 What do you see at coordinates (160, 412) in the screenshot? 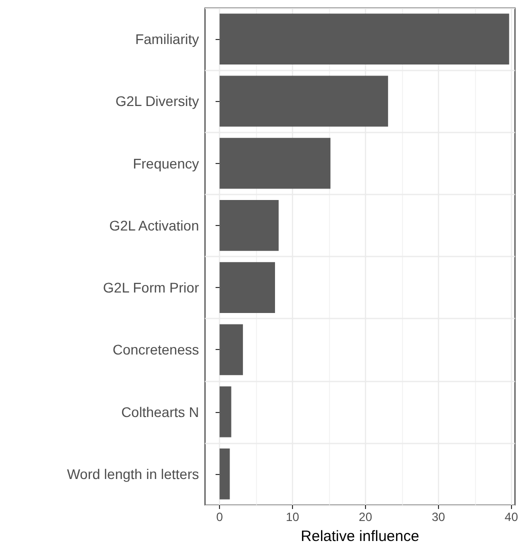
I see `y-tick-label: Colthearts N` at bounding box center [160, 412].